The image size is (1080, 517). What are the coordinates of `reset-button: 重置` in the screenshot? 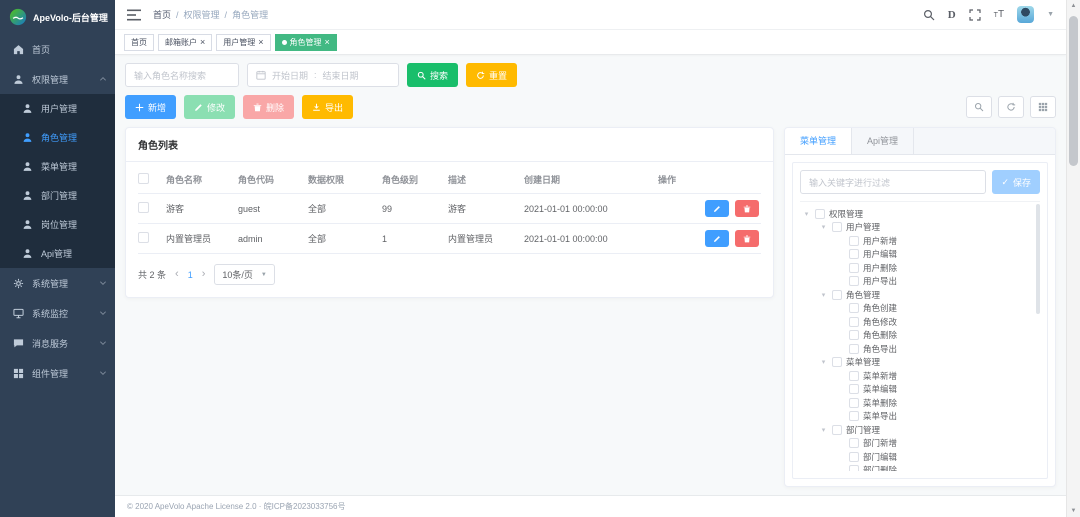 It's located at (492, 75).